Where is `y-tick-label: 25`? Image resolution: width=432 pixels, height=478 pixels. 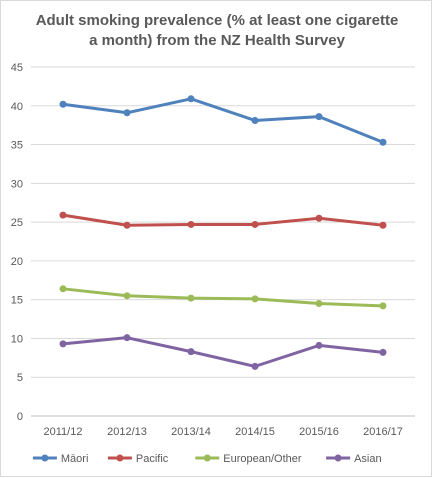
y-tick-label: 25 is located at coordinates (17, 223).